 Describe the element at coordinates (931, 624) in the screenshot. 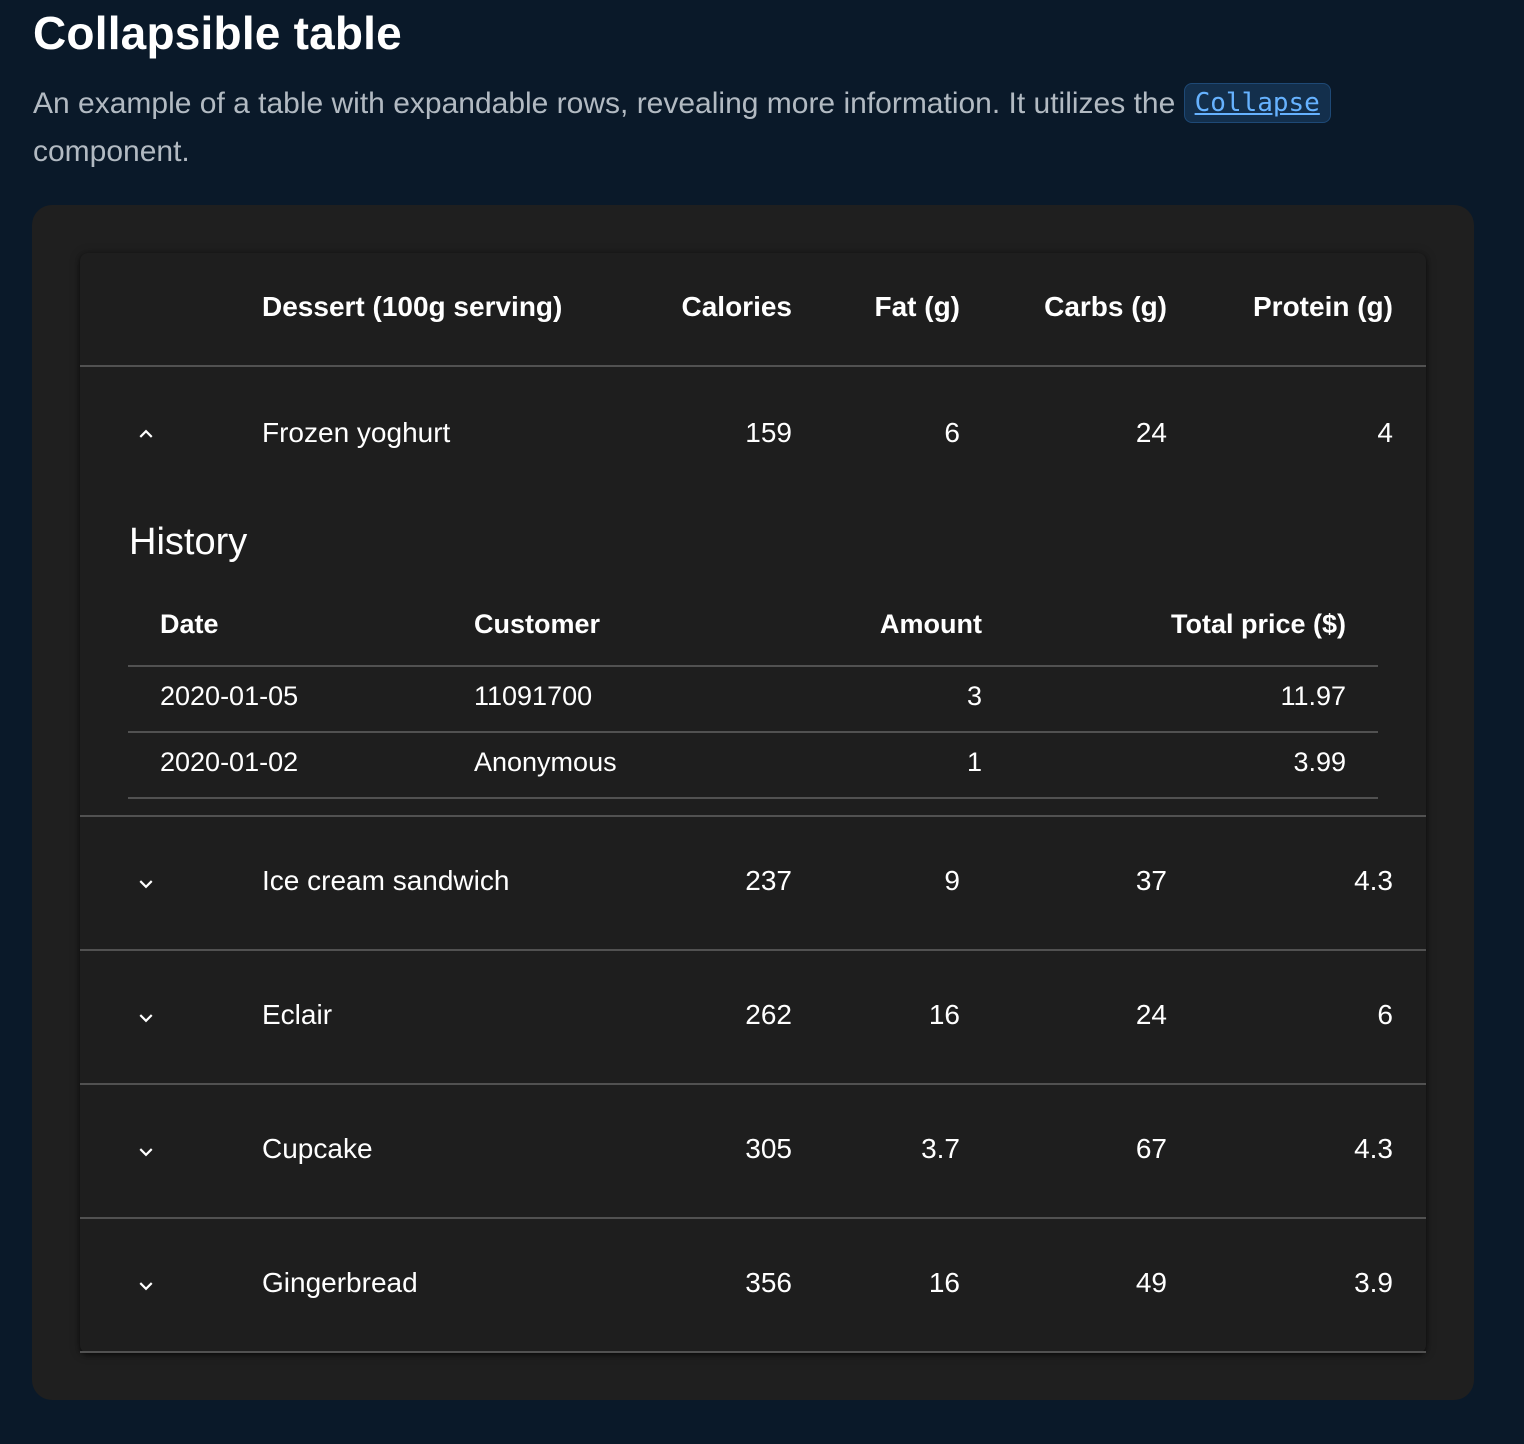

I see `history-header-amount: Amount` at that location.